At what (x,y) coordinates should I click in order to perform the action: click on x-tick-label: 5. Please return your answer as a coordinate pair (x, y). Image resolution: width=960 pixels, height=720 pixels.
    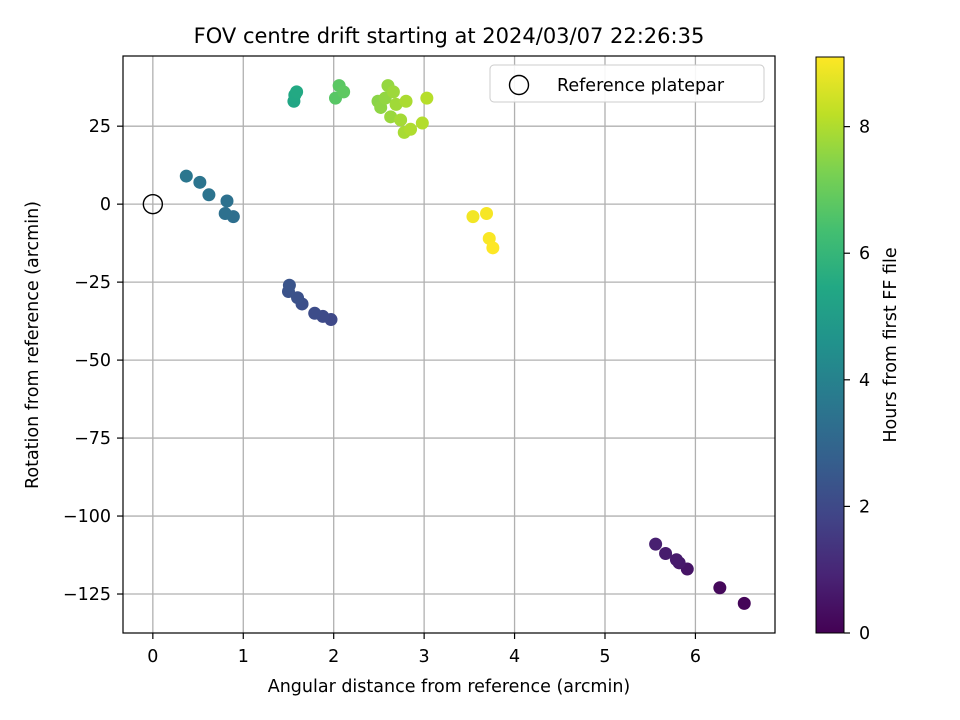
    Looking at the image, I should click on (604, 657).